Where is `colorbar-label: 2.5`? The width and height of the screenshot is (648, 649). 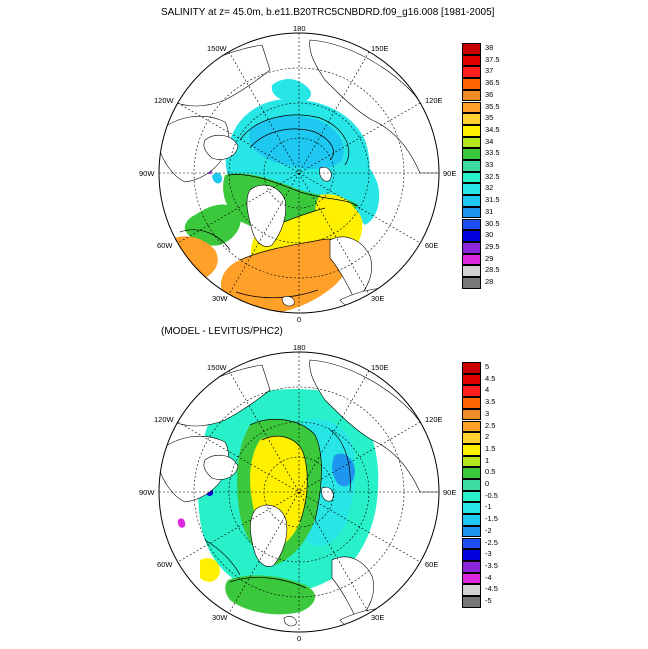 colorbar-label: 2.5 is located at coordinates (490, 425).